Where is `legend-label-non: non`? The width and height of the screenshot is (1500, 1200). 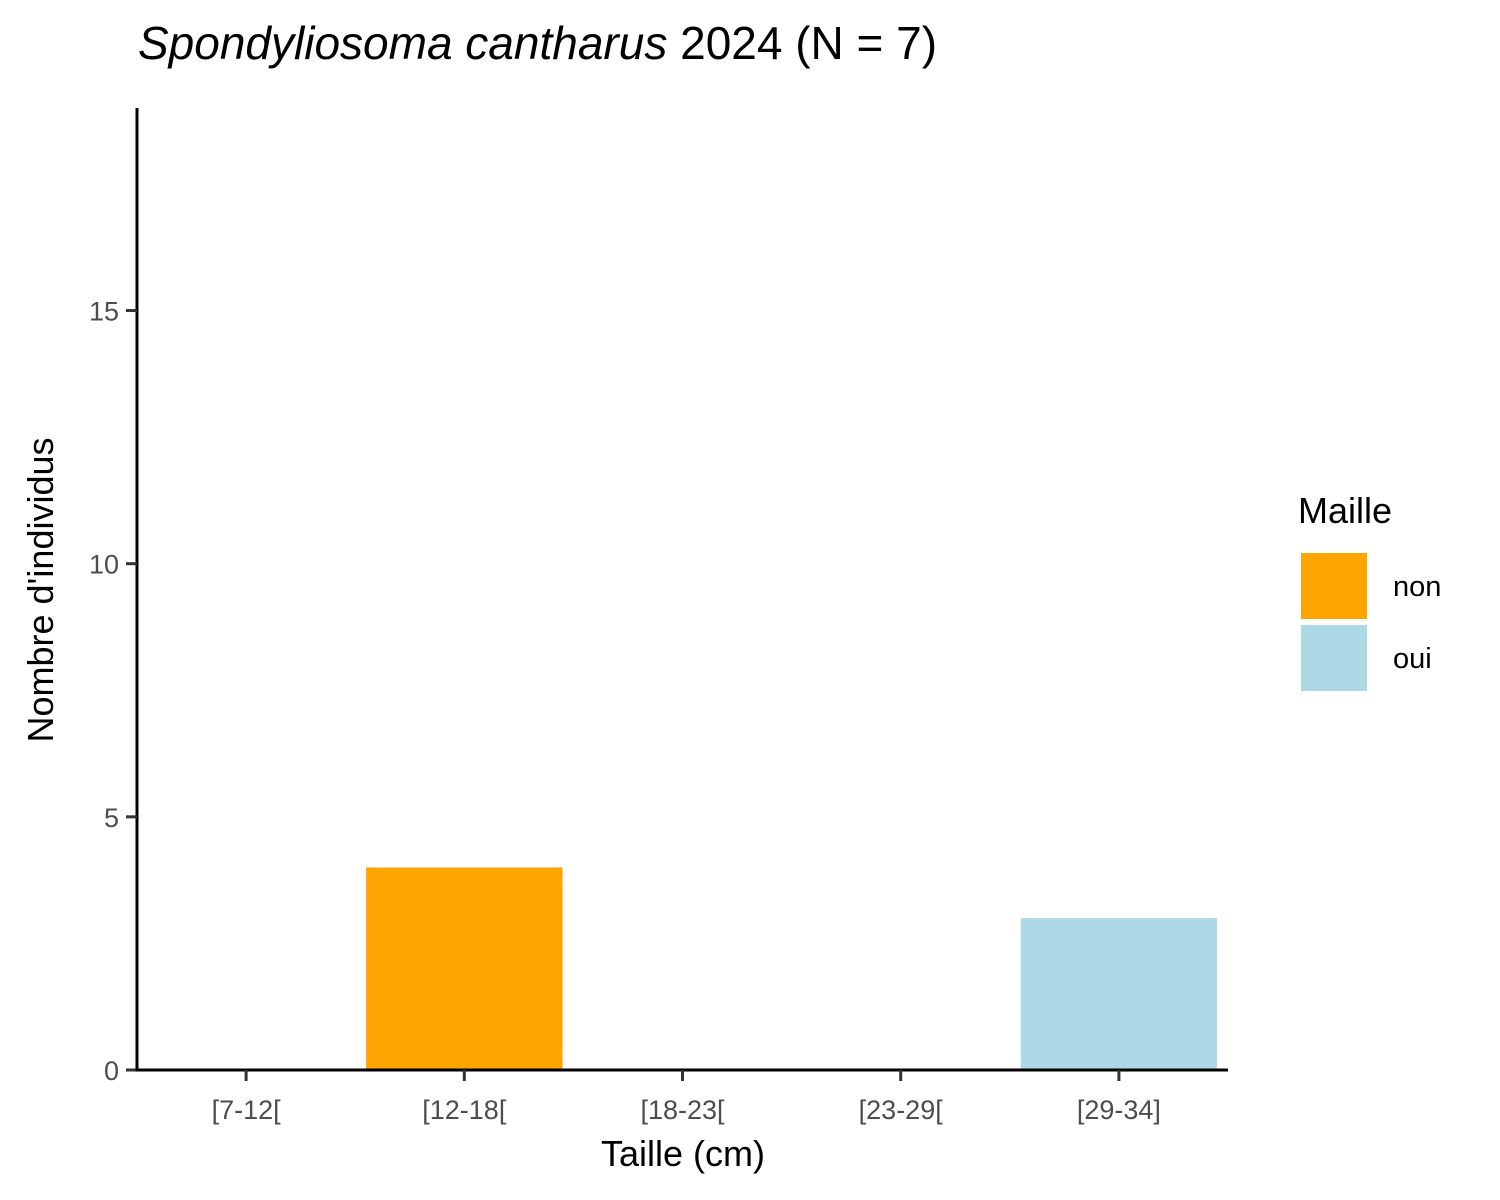 legend-label-non: non is located at coordinates (1417, 587).